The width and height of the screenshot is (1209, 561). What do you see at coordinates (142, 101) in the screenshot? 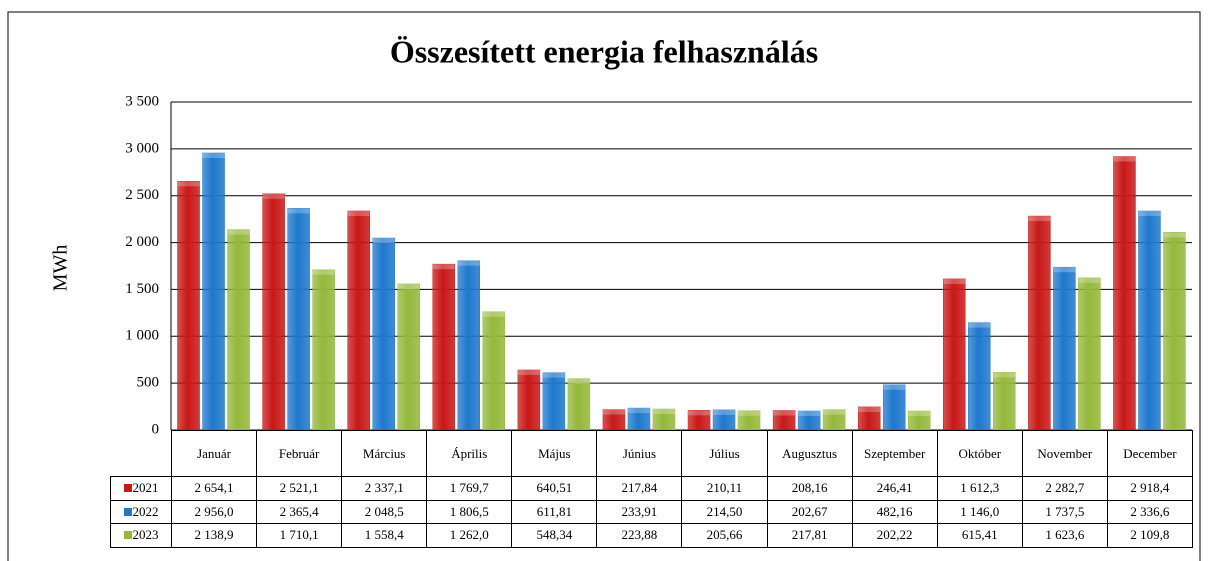
I see `y-tick-label: 3 500` at bounding box center [142, 101].